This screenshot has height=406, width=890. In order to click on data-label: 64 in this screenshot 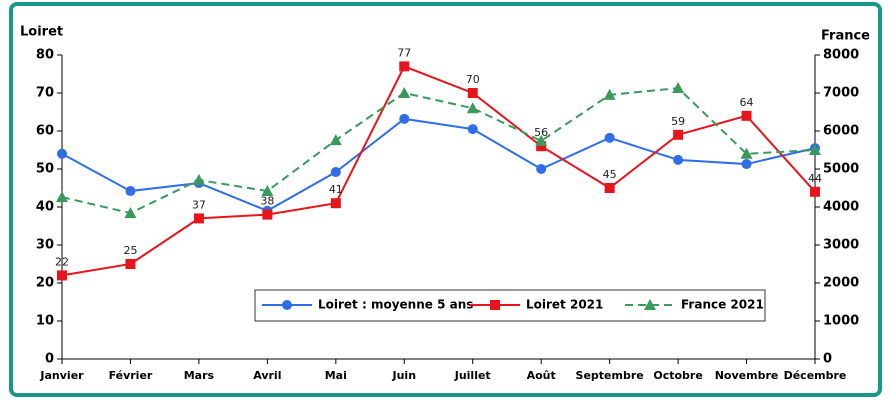, I will do `click(747, 102)`.